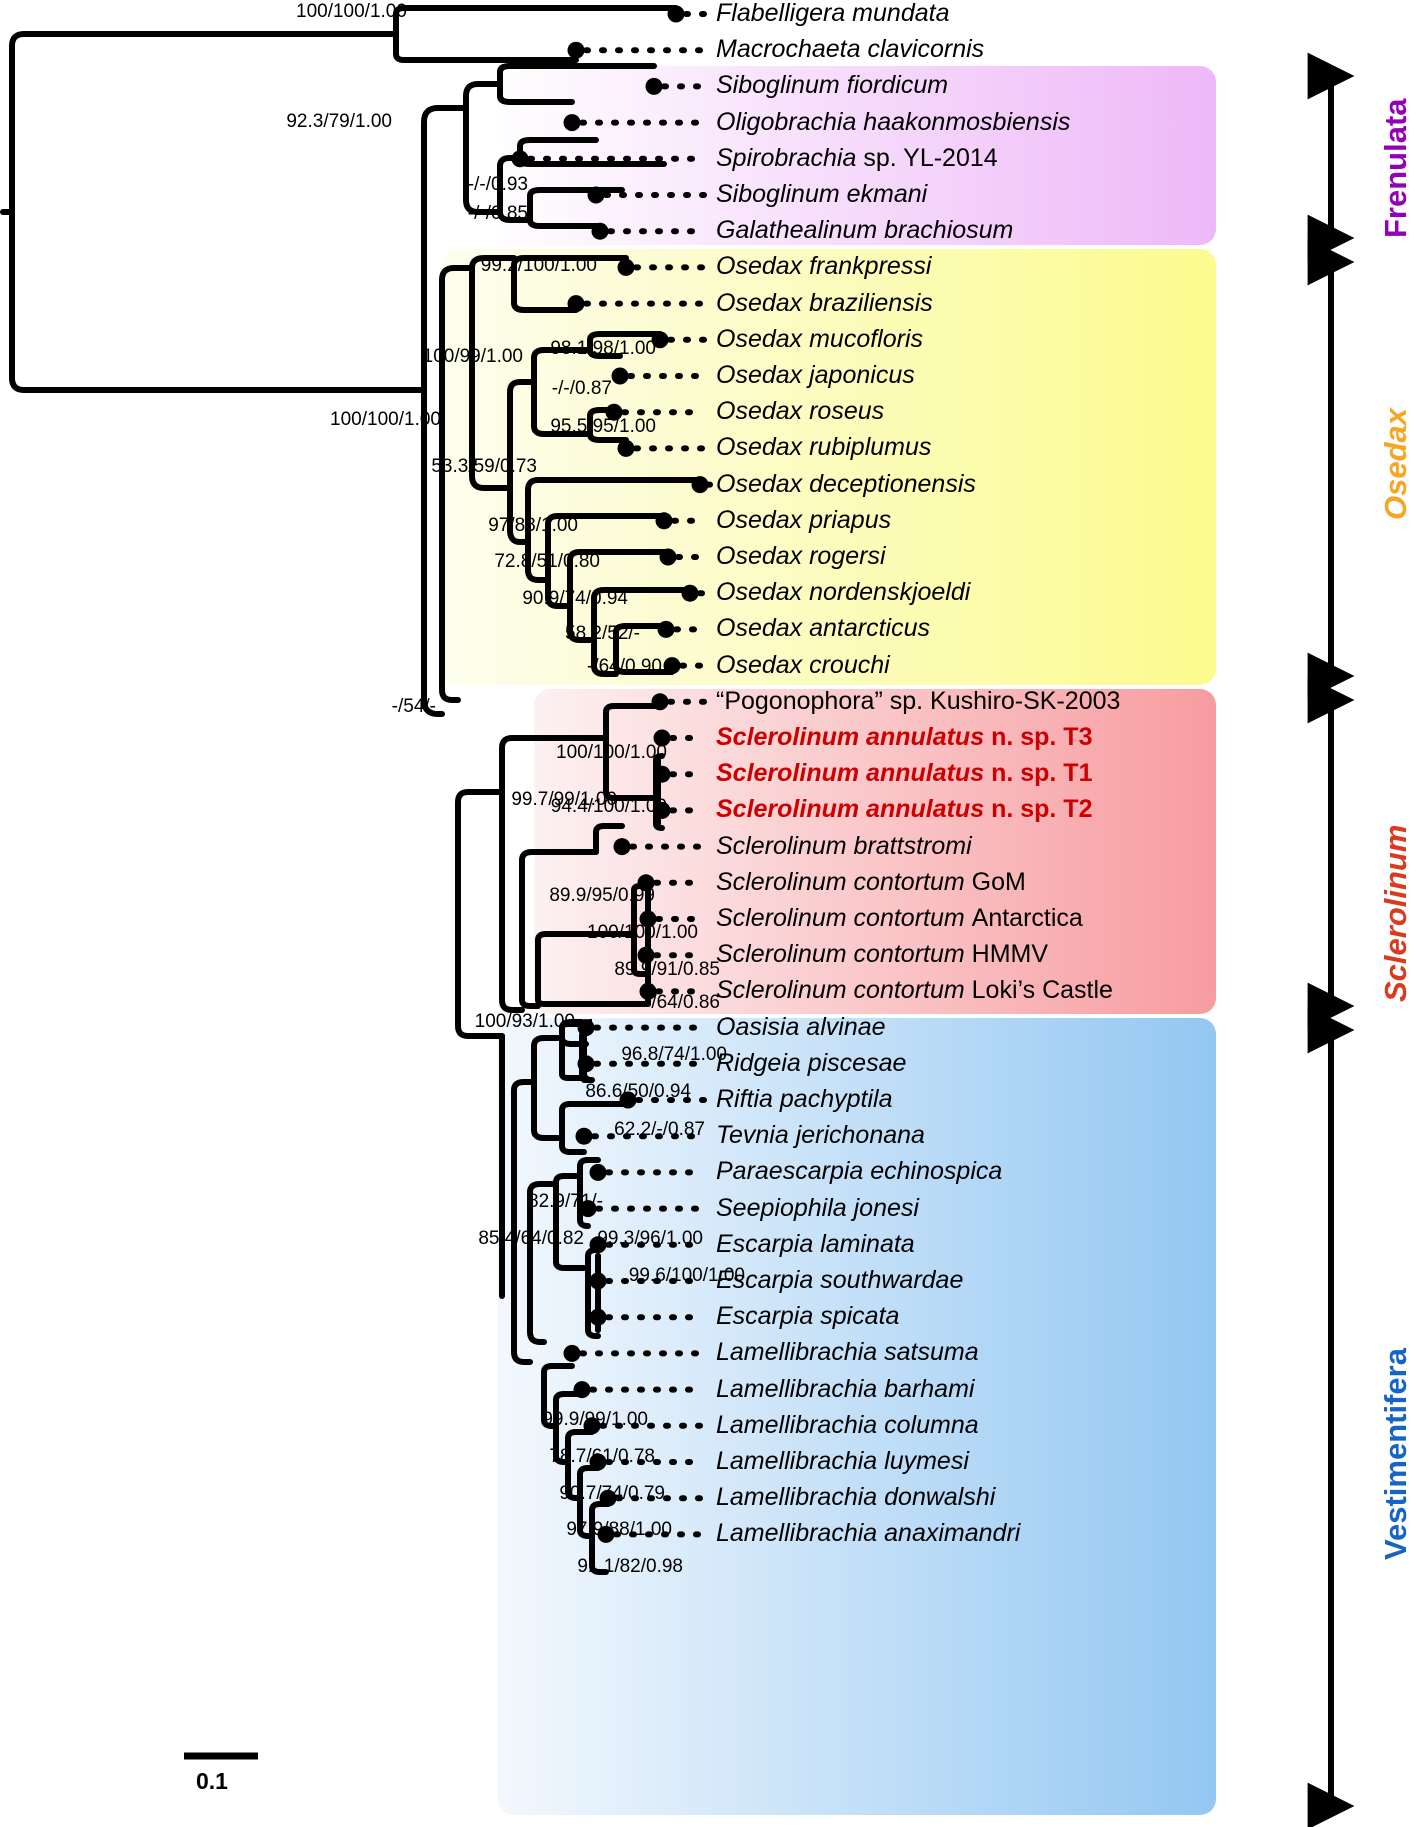 Image resolution: width=1416 pixels, height=1827 pixels. What do you see at coordinates (811, 1062) in the screenshot?
I see `taxon-label: Ridgeia piscesae` at bounding box center [811, 1062].